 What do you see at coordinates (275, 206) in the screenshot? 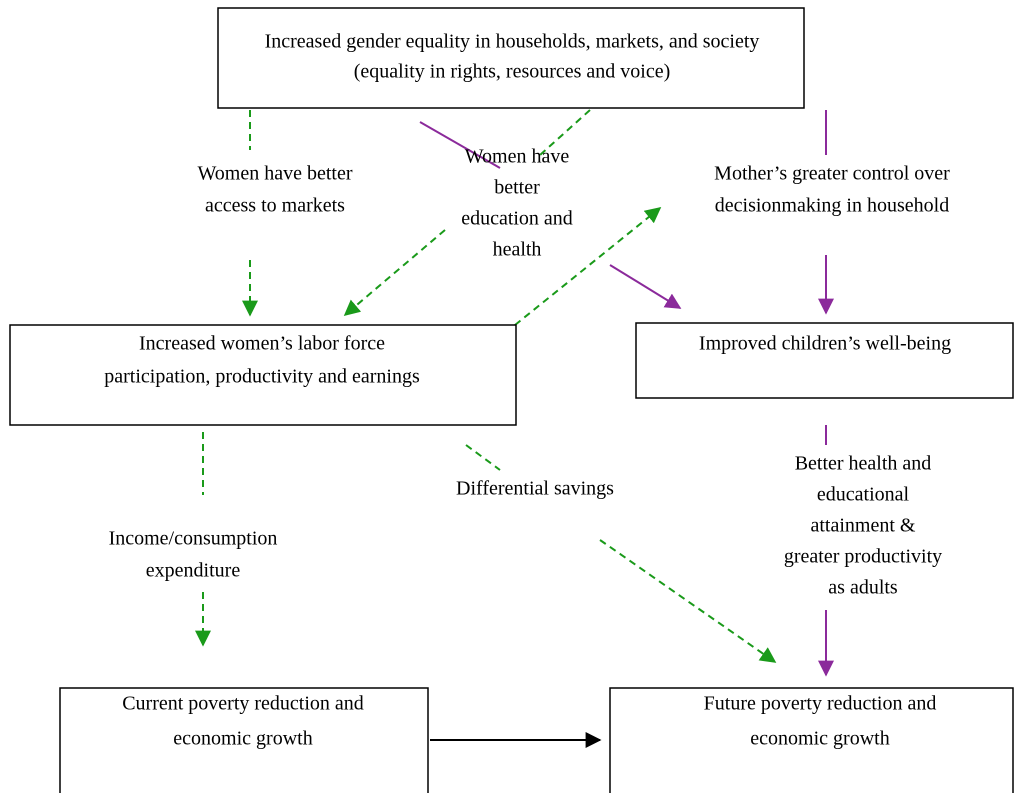
I see `edge-label: access to markets` at bounding box center [275, 206].